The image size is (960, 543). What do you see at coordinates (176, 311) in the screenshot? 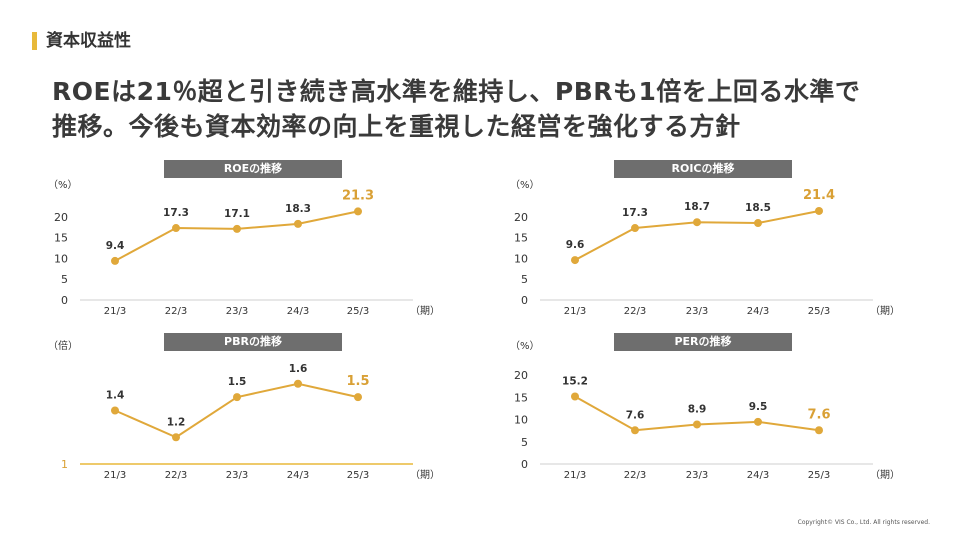
I see `roe-x-tick-1: 22/3` at bounding box center [176, 311].